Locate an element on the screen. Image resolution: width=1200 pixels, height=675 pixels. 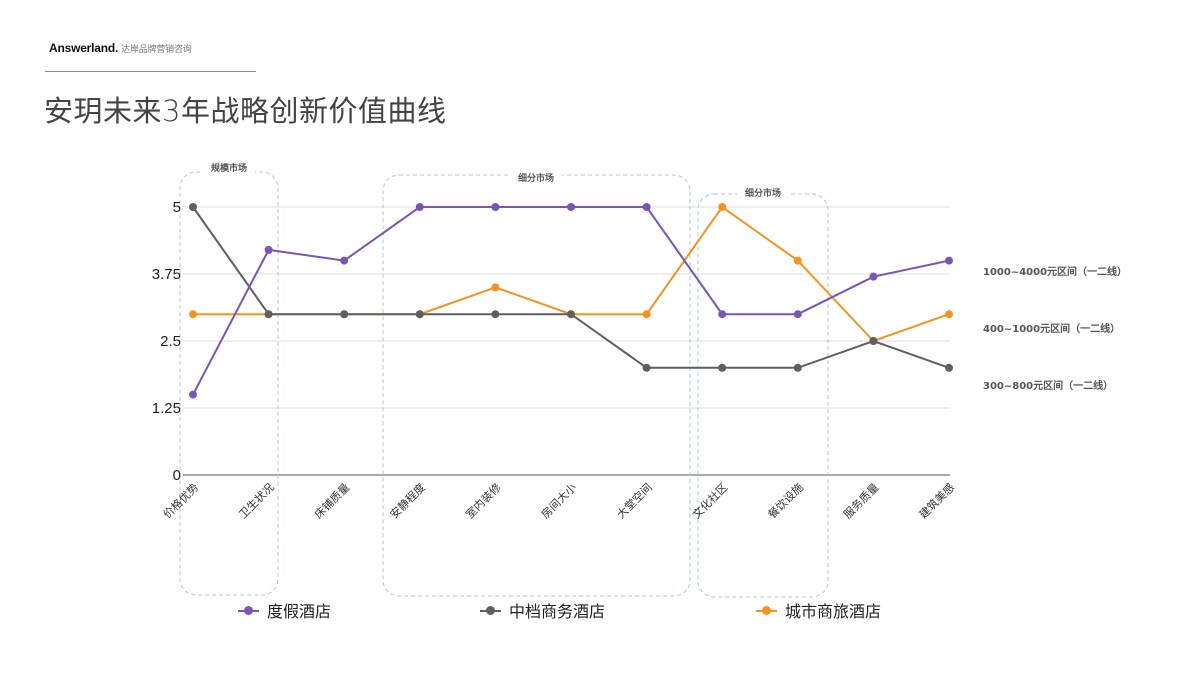
legend-label: 度假酒店 is located at coordinates (299, 611).